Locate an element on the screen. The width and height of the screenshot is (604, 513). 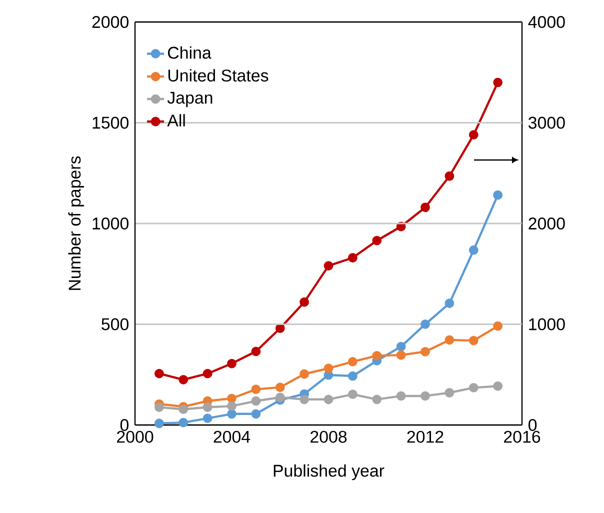
y-axis-title: Number of papers is located at coordinates (76, 223).